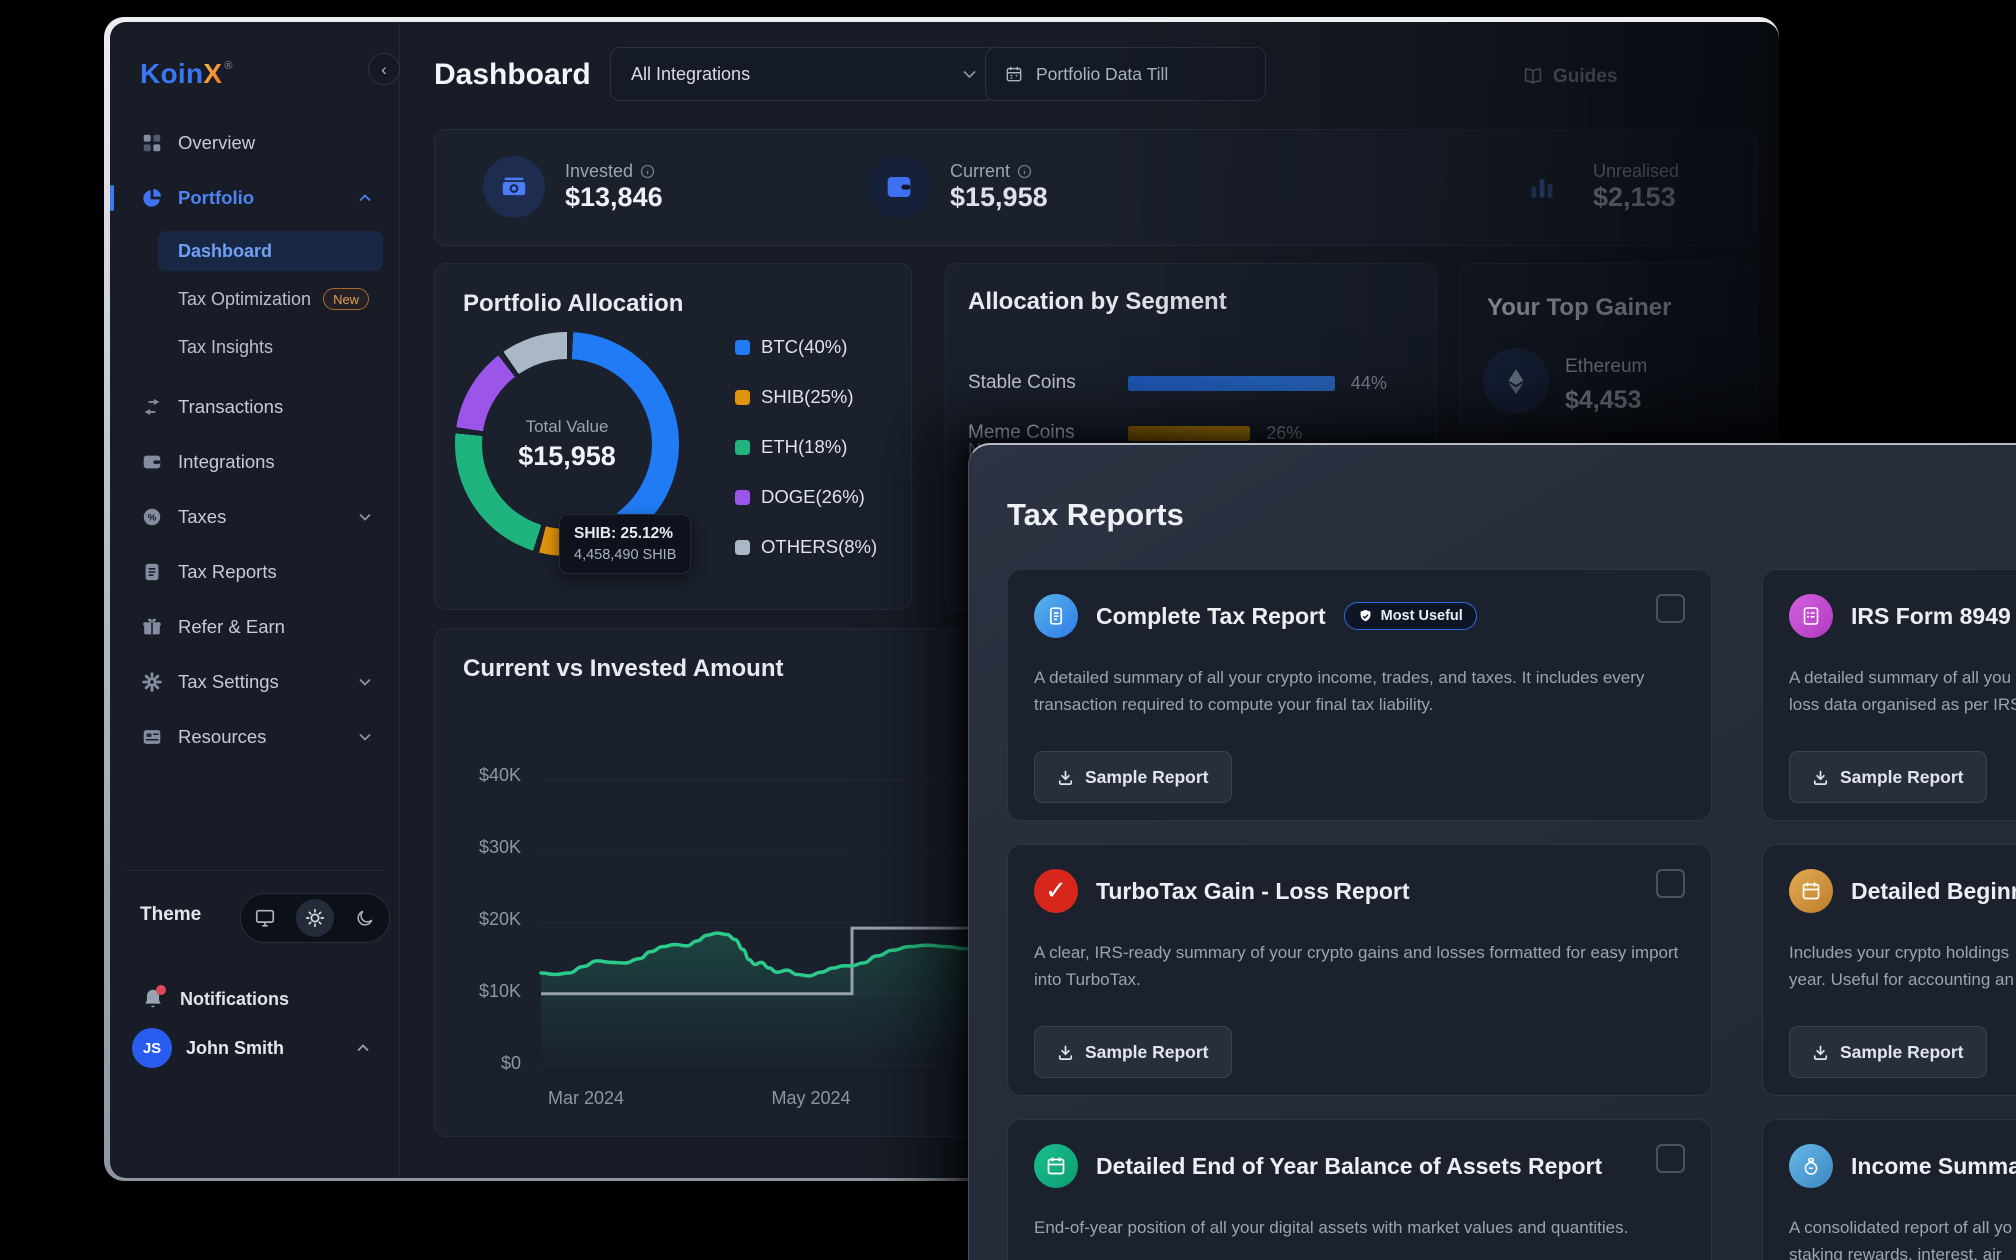 This screenshot has width=2016, height=1260. Describe the element at coordinates (614, 197) in the screenshot. I see `stat-value: $13,846` at that location.